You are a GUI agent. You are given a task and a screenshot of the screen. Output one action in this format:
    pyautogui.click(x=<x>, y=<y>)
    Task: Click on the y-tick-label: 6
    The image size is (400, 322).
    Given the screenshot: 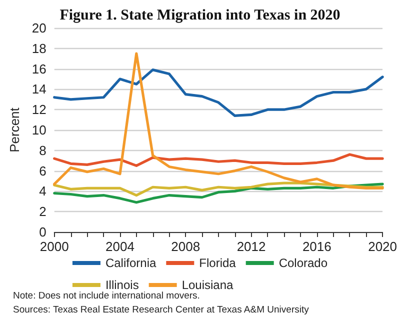 What is the action you would take?
    pyautogui.click(x=42, y=170)
    